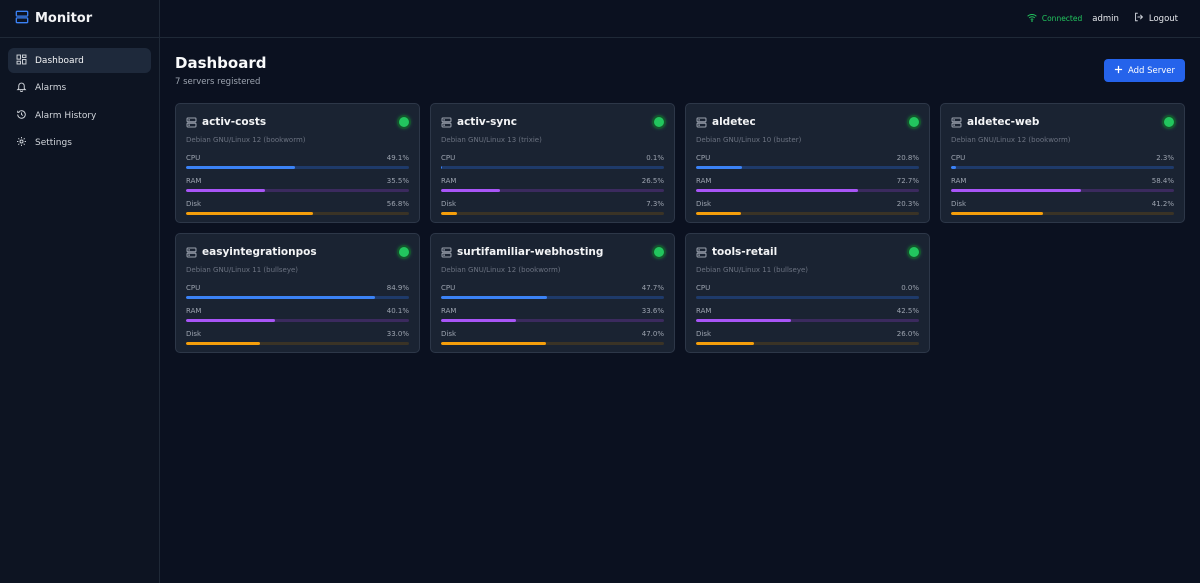  What do you see at coordinates (807, 288) in the screenshot?
I see `metric-row: CPU 0.0%` at bounding box center [807, 288].